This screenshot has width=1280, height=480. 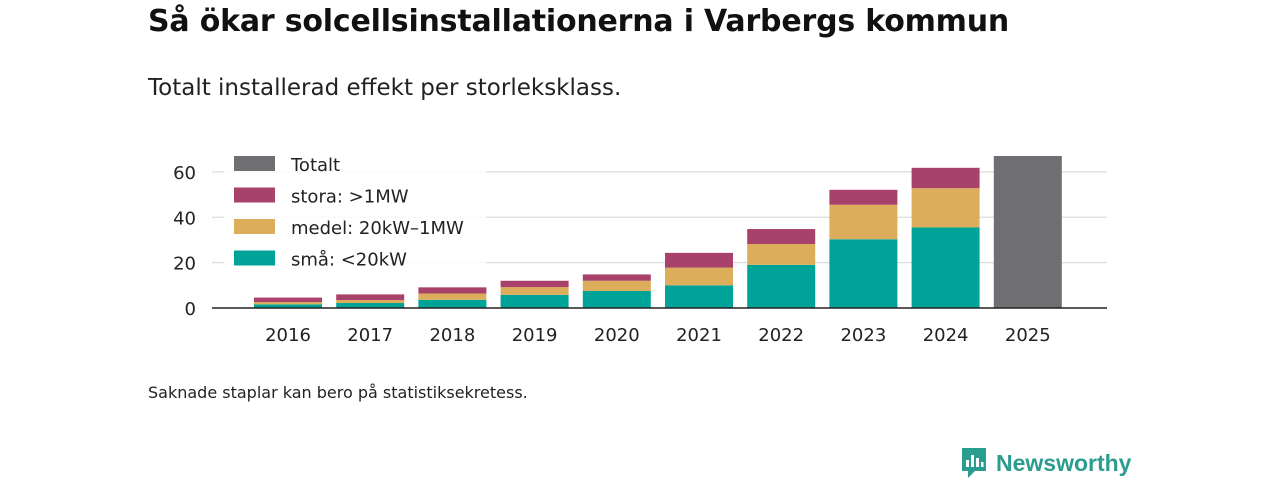 What do you see at coordinates (781, 254) in the screenshot?
I see `bar-2022-medel: 20kW–1MW[interactable]` at bounding box center [781, 254].